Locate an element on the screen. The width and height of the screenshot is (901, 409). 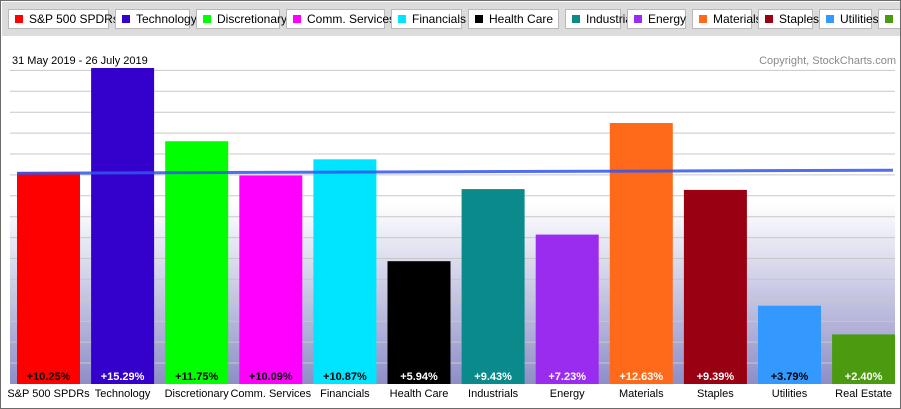
copyright-notice: Copyright, StockCharts.com is located at coordinates (827, 61).